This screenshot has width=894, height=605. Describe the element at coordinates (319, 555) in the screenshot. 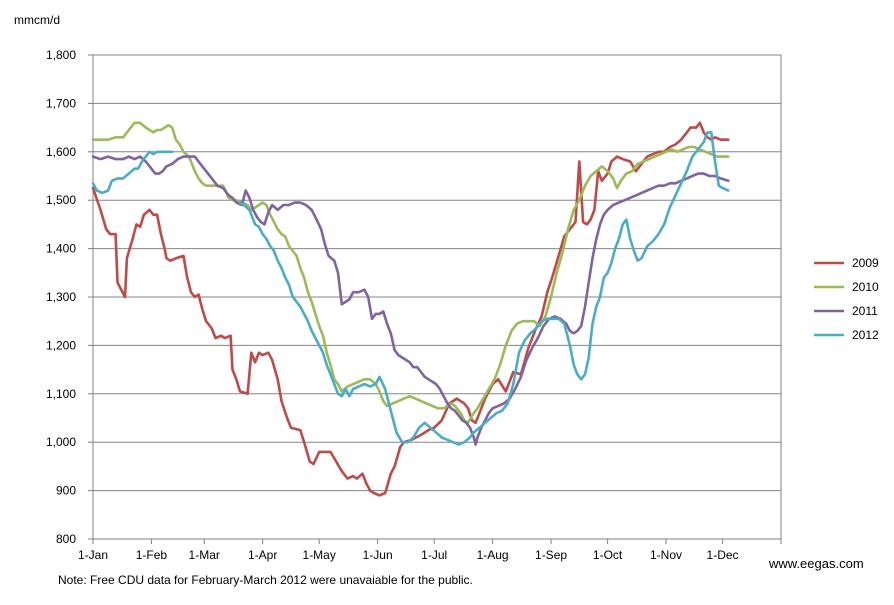

I see `x-tick-label: 1-May` at that location.